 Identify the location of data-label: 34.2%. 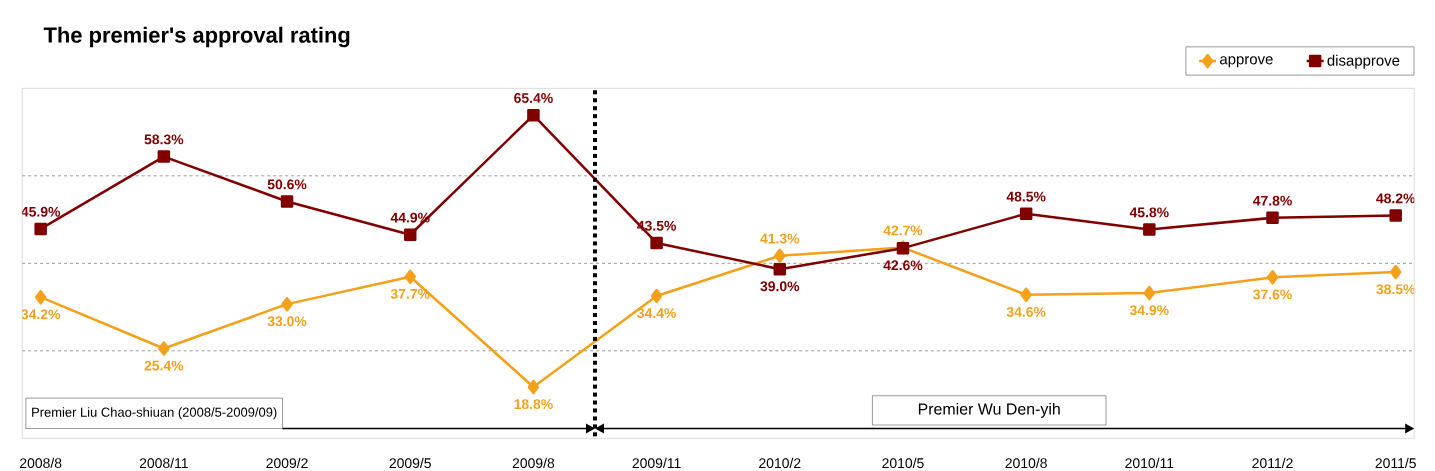
(41, 314).